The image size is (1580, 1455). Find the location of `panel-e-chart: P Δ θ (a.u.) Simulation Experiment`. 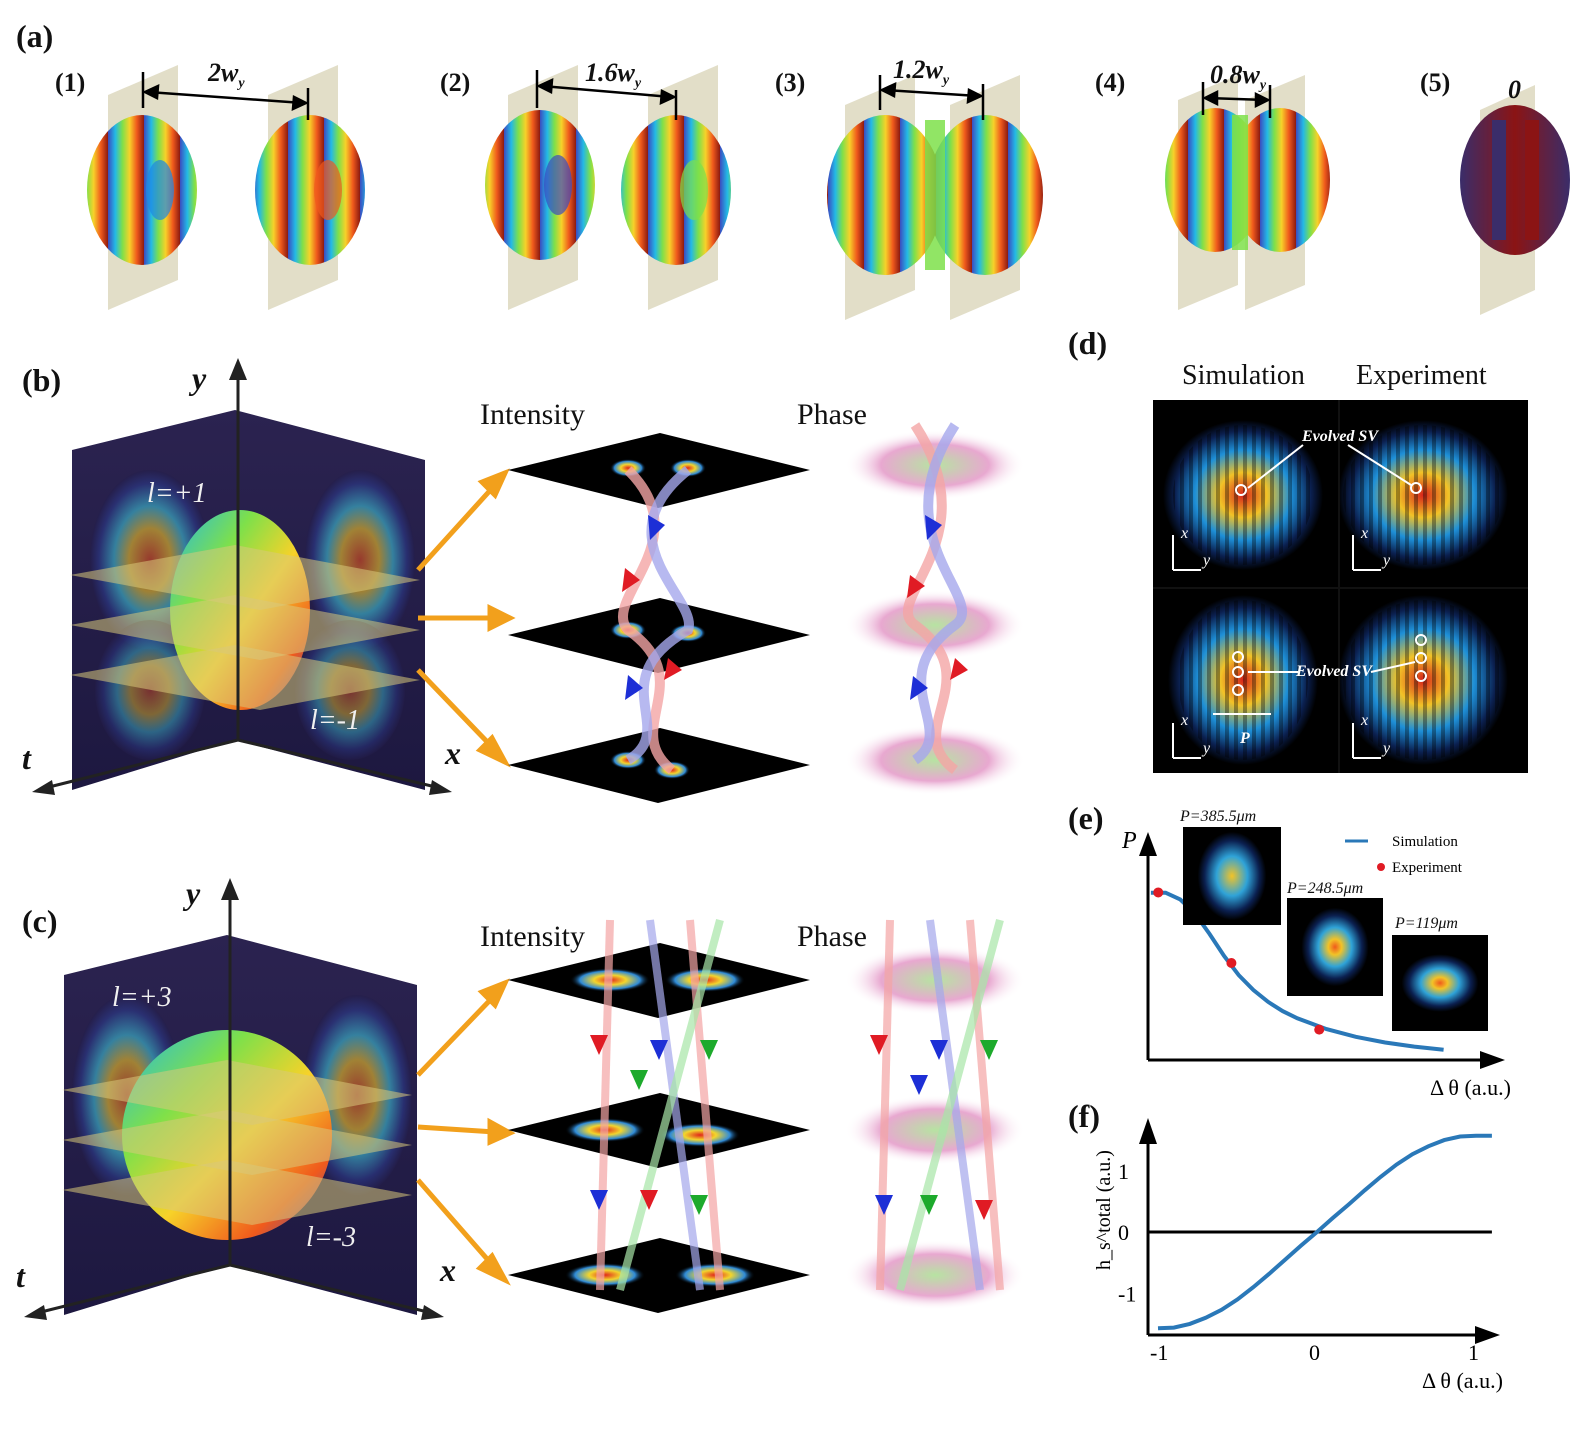

panel-e-chart: P Δ θ (a.u.) Simulation Experiment is located at coordinates (1316, 964).